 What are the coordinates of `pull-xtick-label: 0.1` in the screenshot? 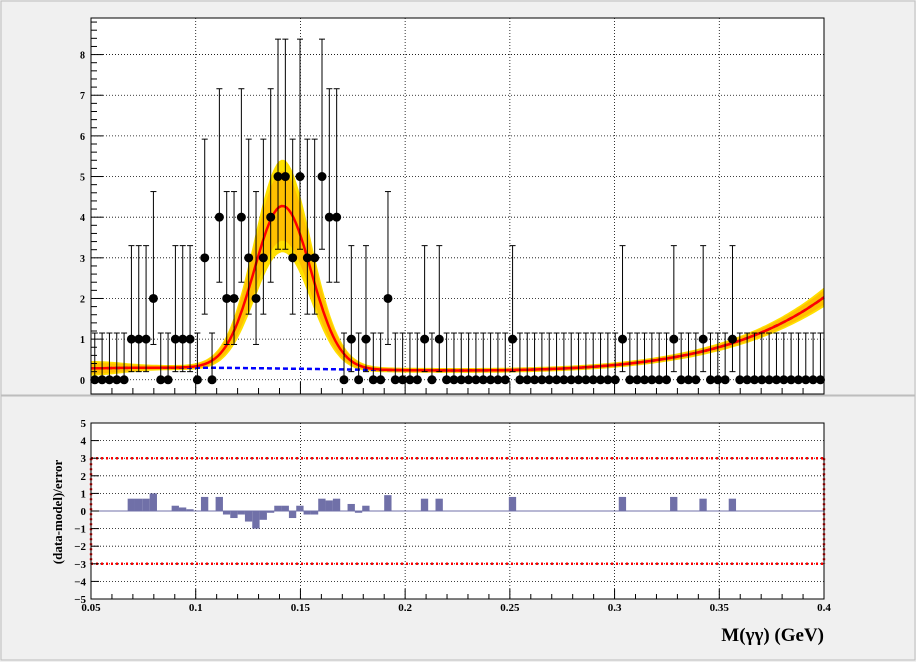 It's located at (196, 608).